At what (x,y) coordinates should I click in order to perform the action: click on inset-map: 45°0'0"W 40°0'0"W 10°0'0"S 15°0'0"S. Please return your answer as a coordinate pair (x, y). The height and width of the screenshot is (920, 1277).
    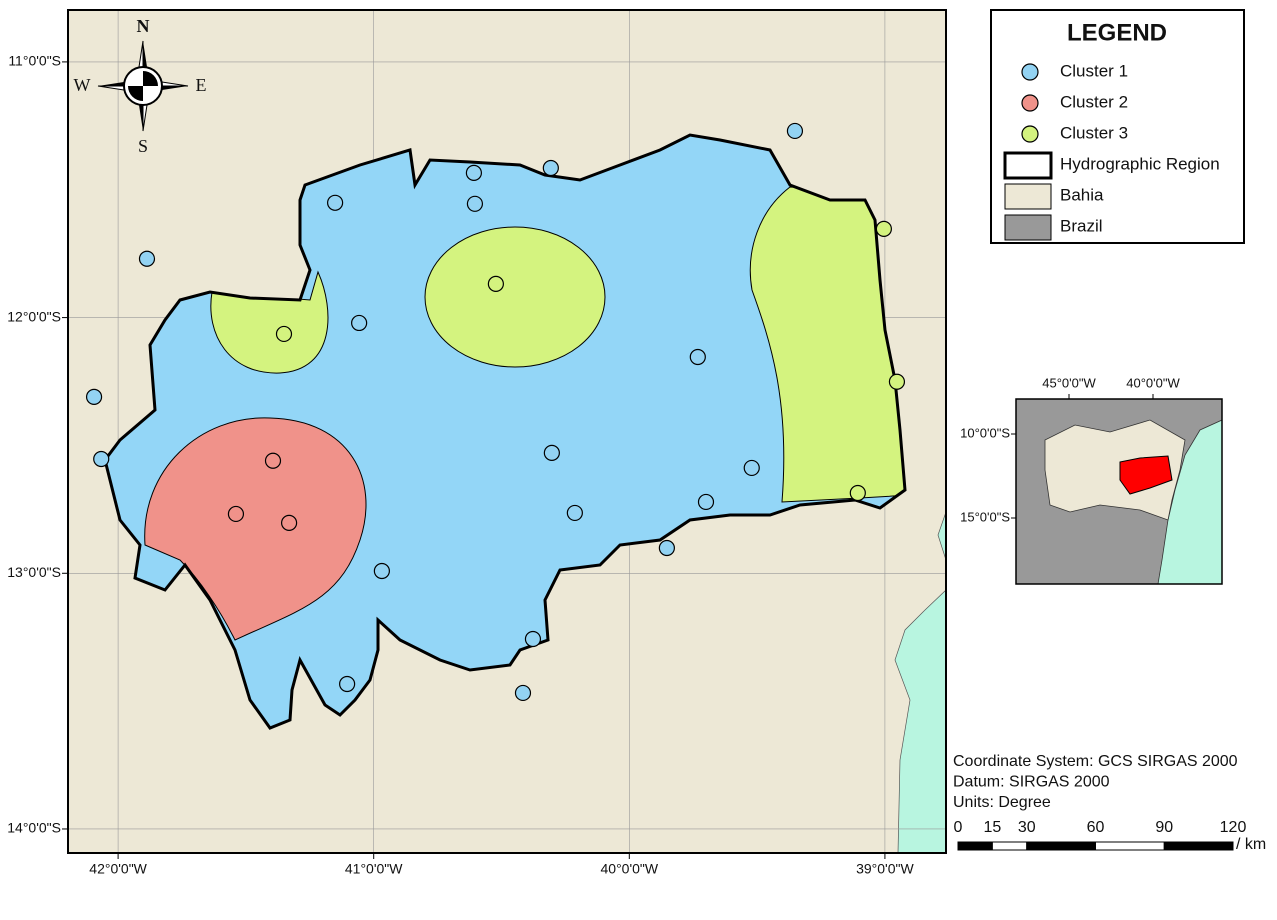
    Looking at the image, I should click on (1091, 480).